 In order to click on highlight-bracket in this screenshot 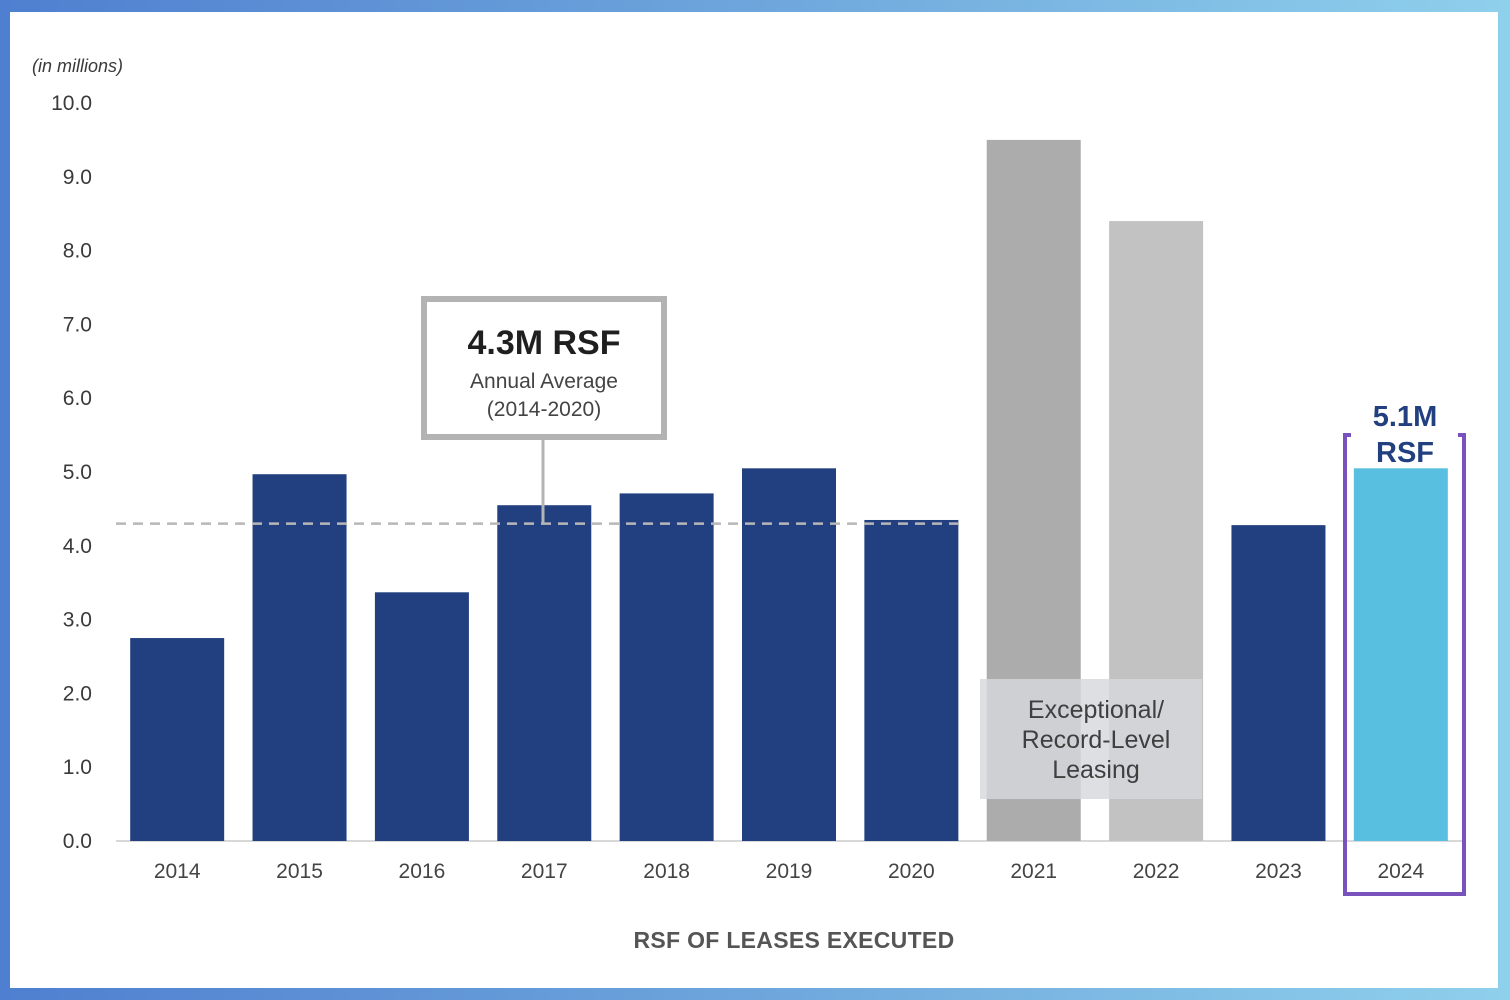, I will do `click(1404, 664)`.